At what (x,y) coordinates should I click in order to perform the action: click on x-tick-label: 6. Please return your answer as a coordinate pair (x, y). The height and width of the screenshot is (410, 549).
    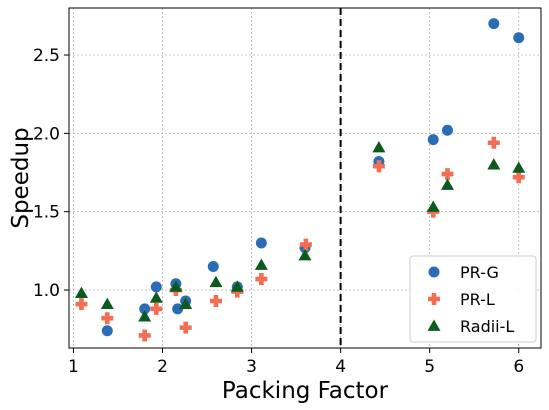
    Looking at the image, I should click on (518, 367).